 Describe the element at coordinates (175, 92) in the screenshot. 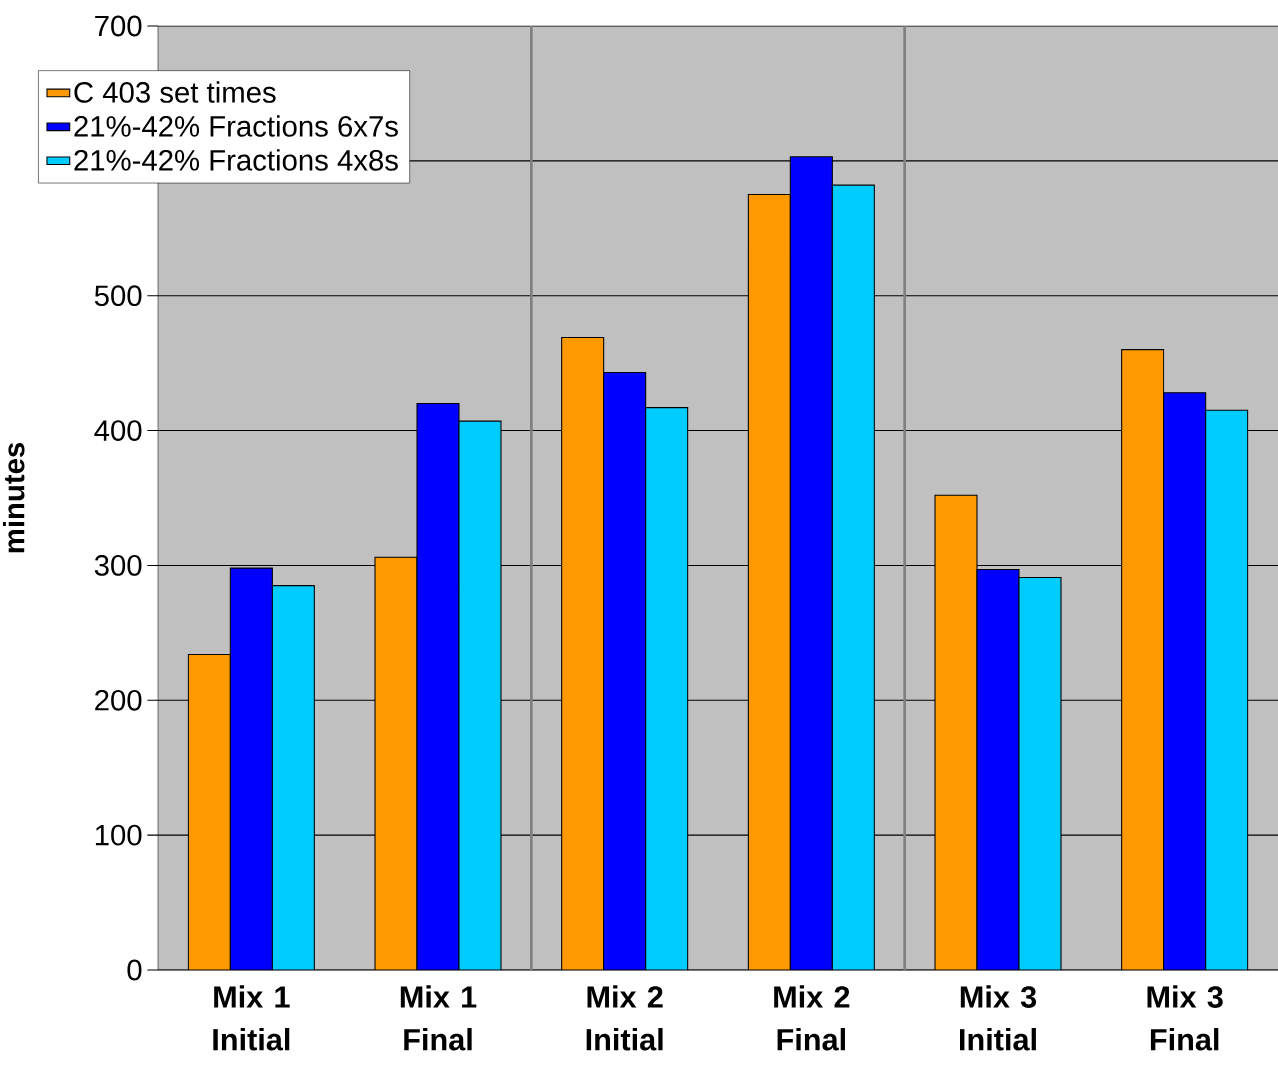

I see `legend-label: C 403 set times` at that location.